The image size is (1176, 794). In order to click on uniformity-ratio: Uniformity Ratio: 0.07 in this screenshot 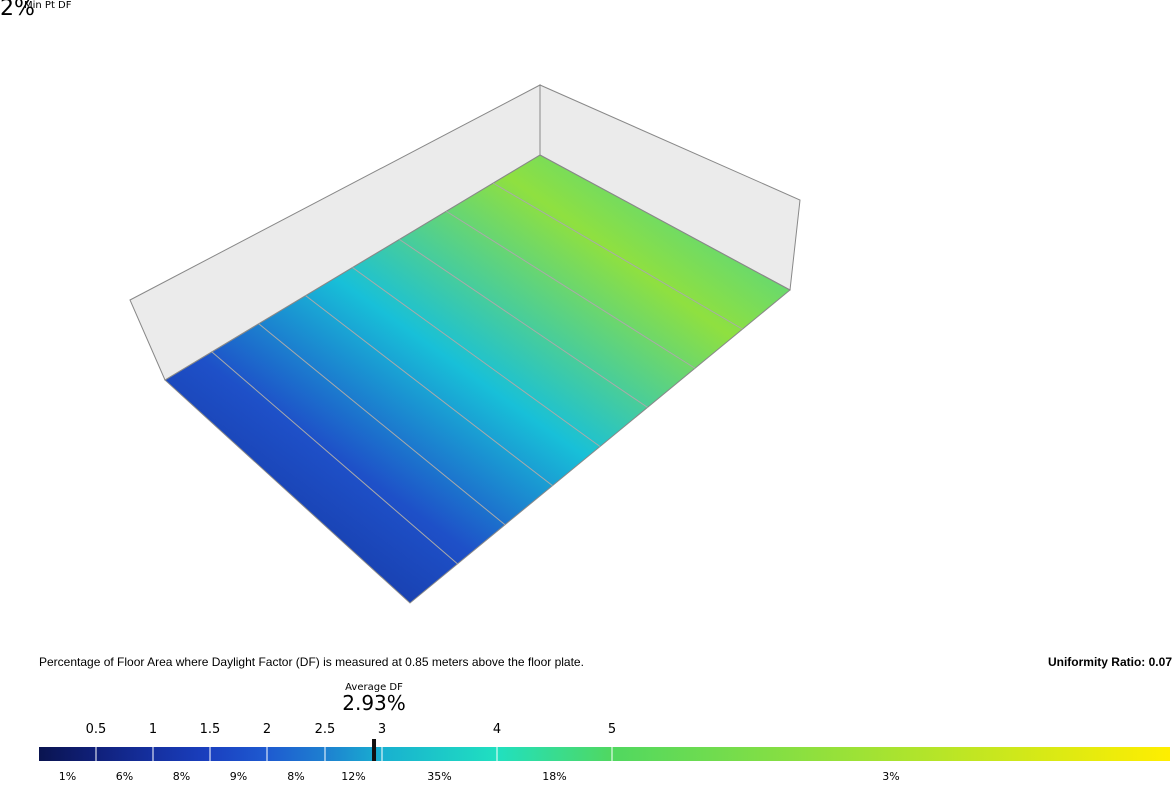, I will do `click(1109, 662)`.